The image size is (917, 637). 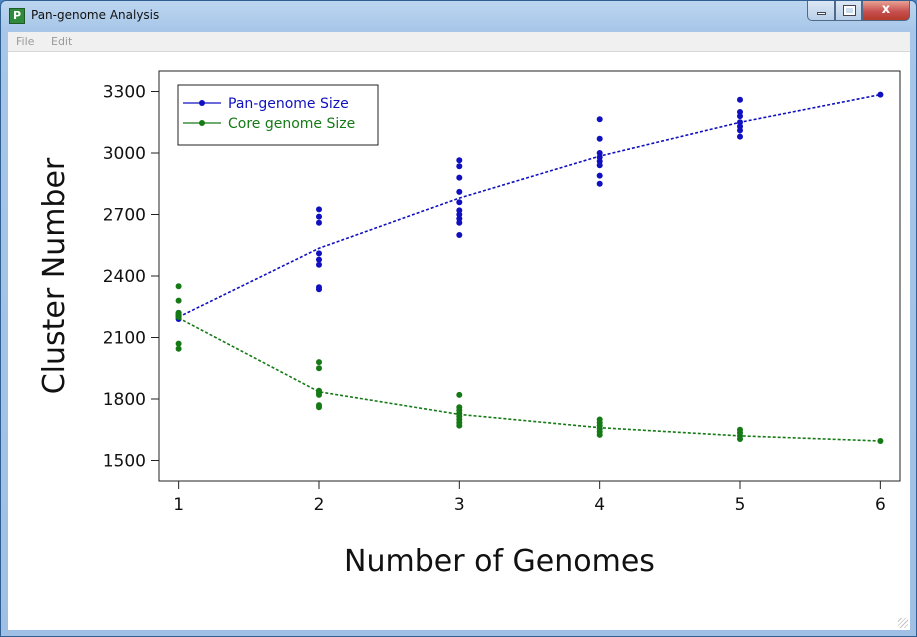 I want to click on x-tick-label: 5, so click(x=740, y=505).